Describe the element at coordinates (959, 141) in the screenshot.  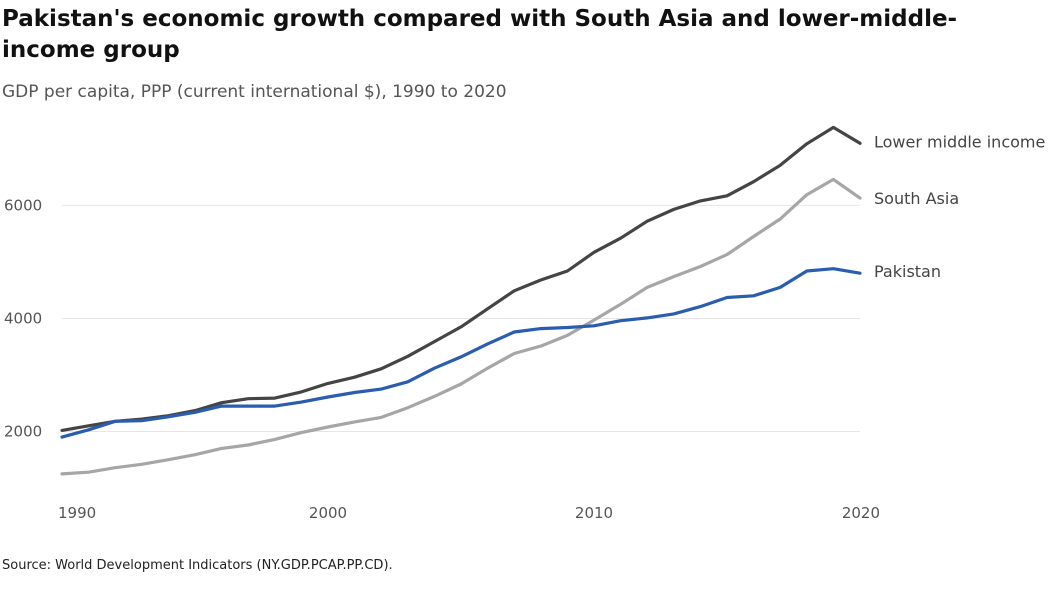
I see `series-label-lower-middle-income: Lower middle income` at that location.